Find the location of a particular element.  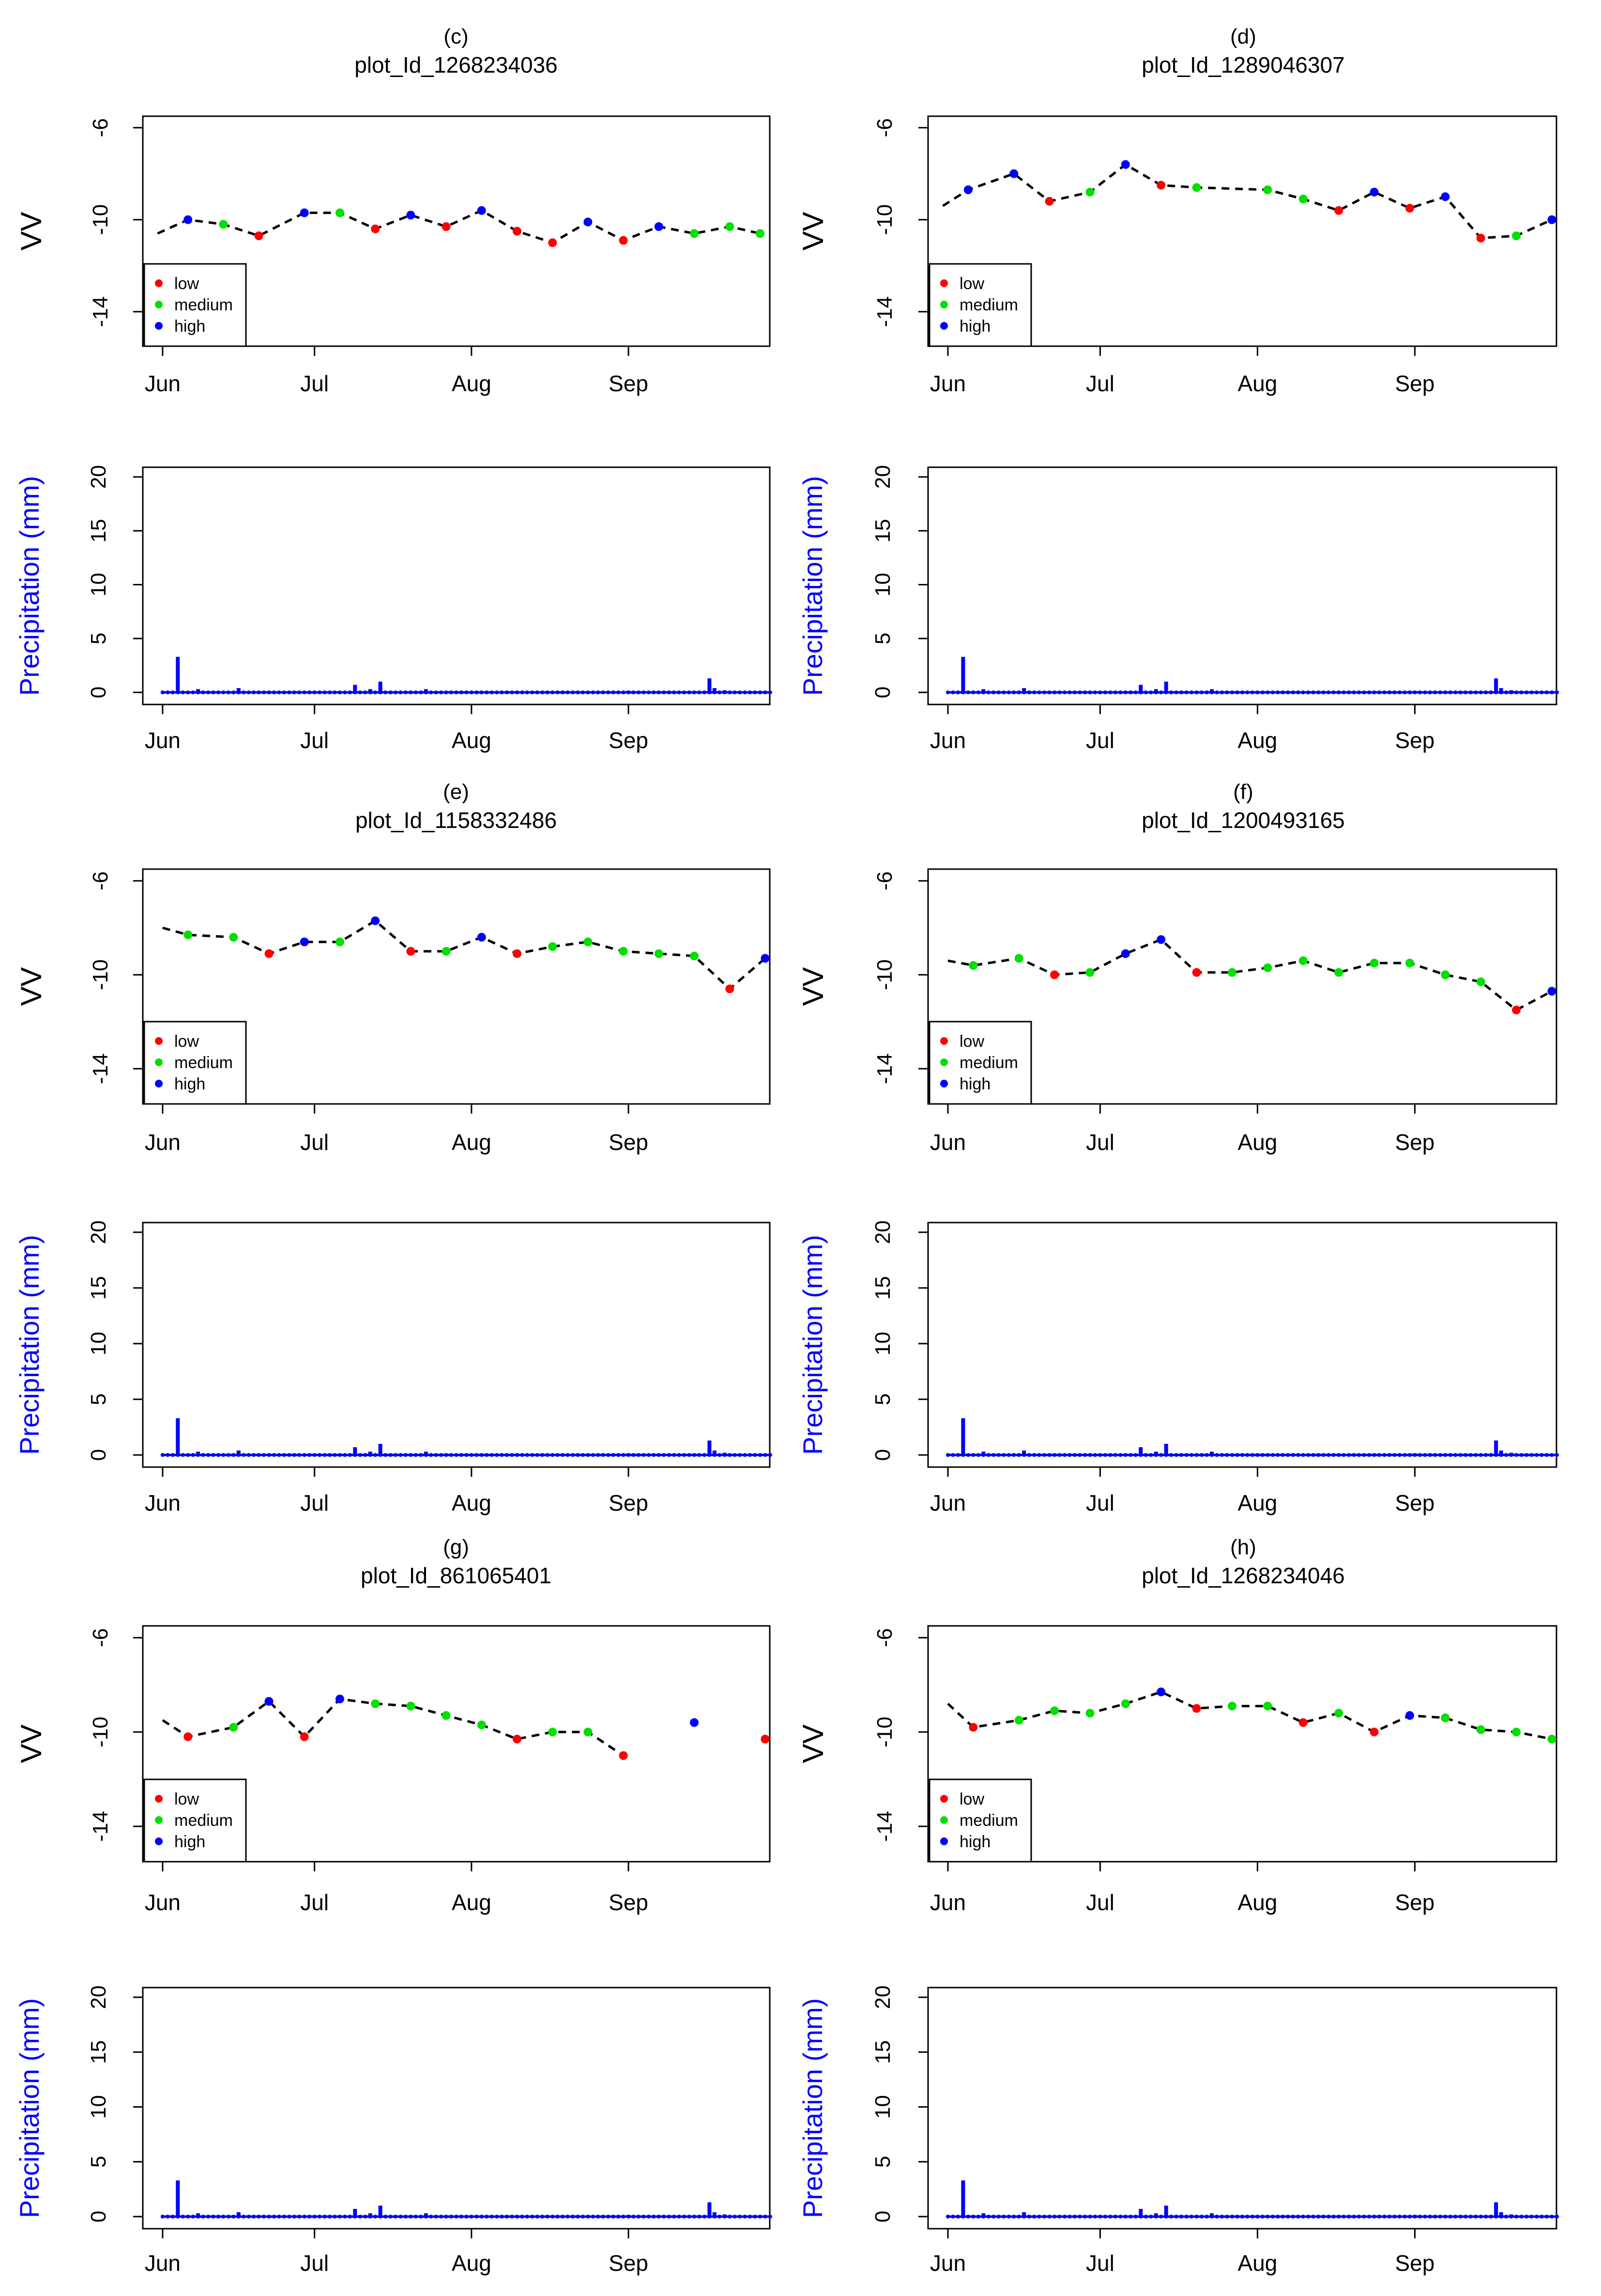

y-axis-label: VV is located at coordinates (31, 986).